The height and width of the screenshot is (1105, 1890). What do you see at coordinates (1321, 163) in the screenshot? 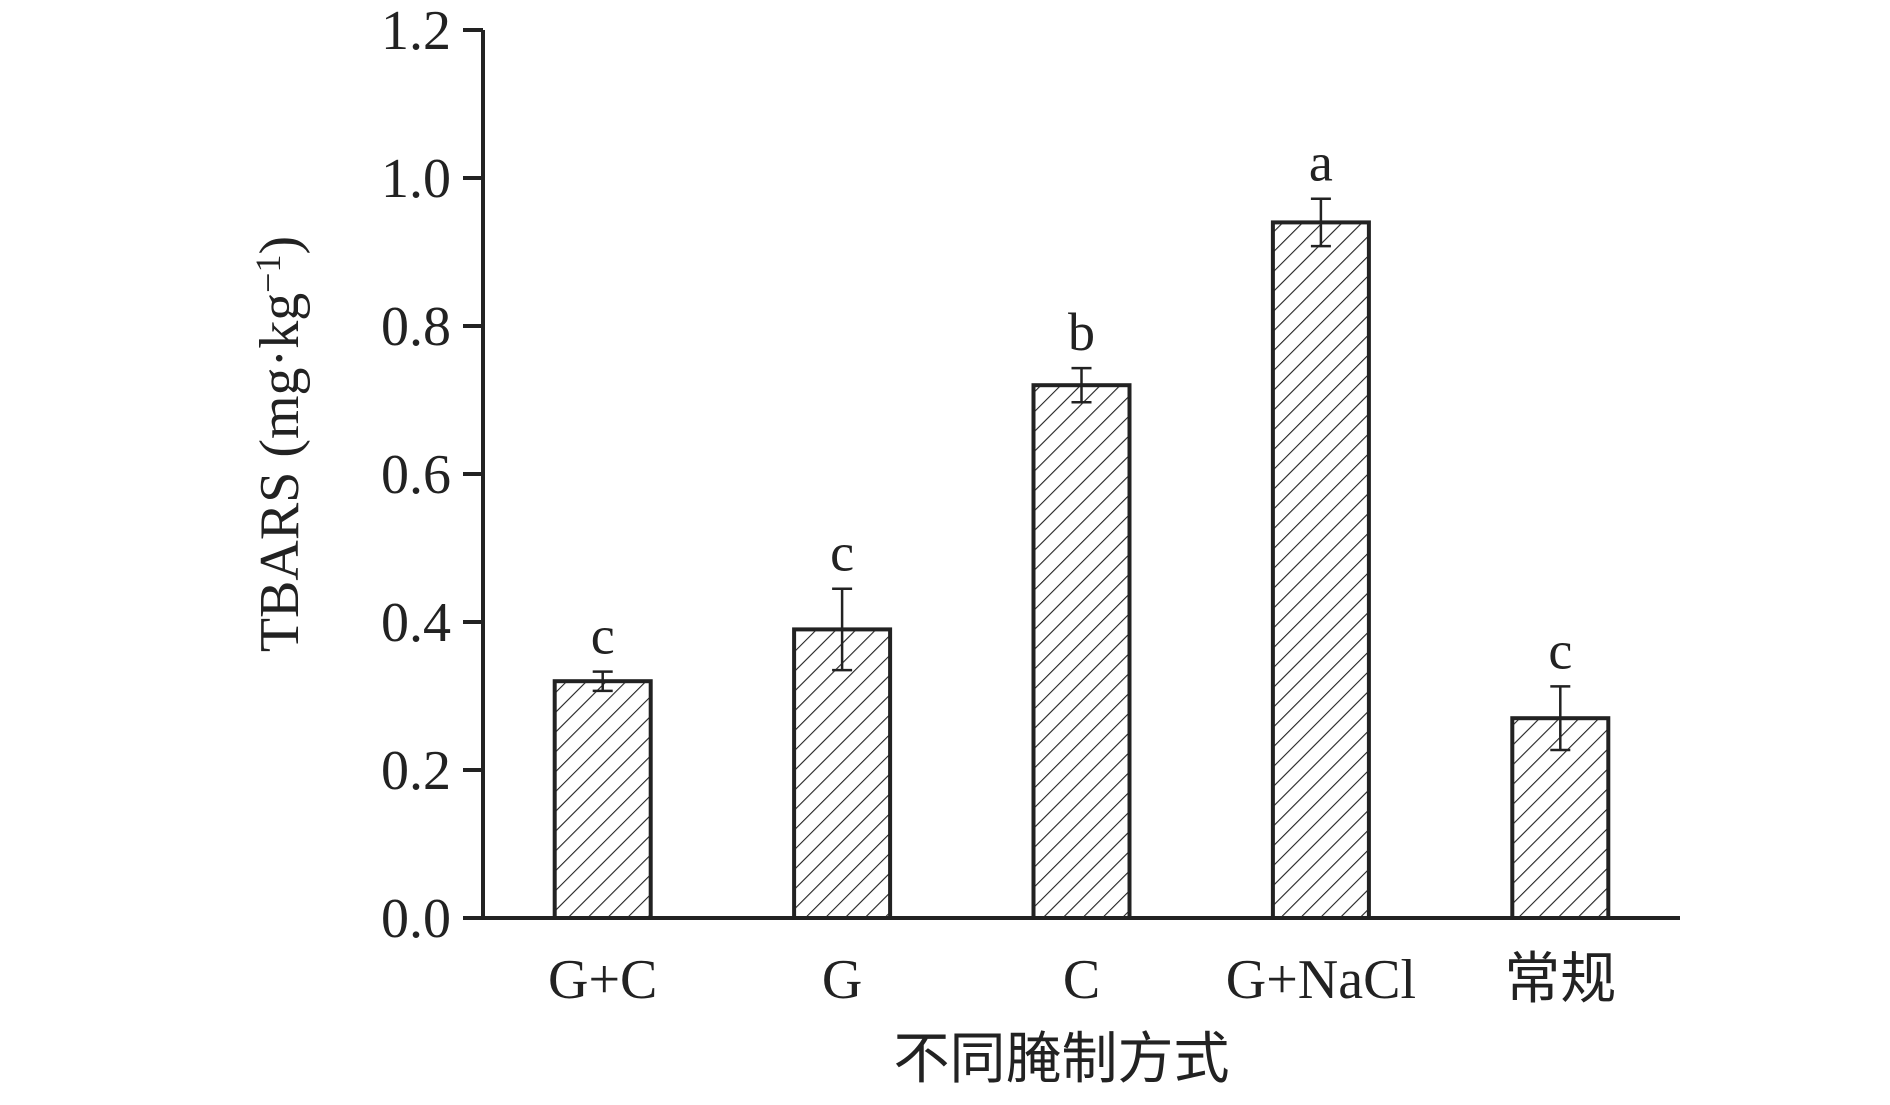
I see `significance-label: a` at bounding box center [1321, 163].